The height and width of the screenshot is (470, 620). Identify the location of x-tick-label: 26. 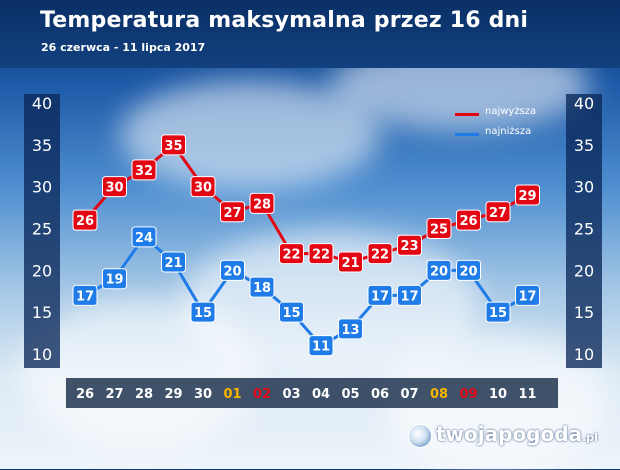
(85, 394).